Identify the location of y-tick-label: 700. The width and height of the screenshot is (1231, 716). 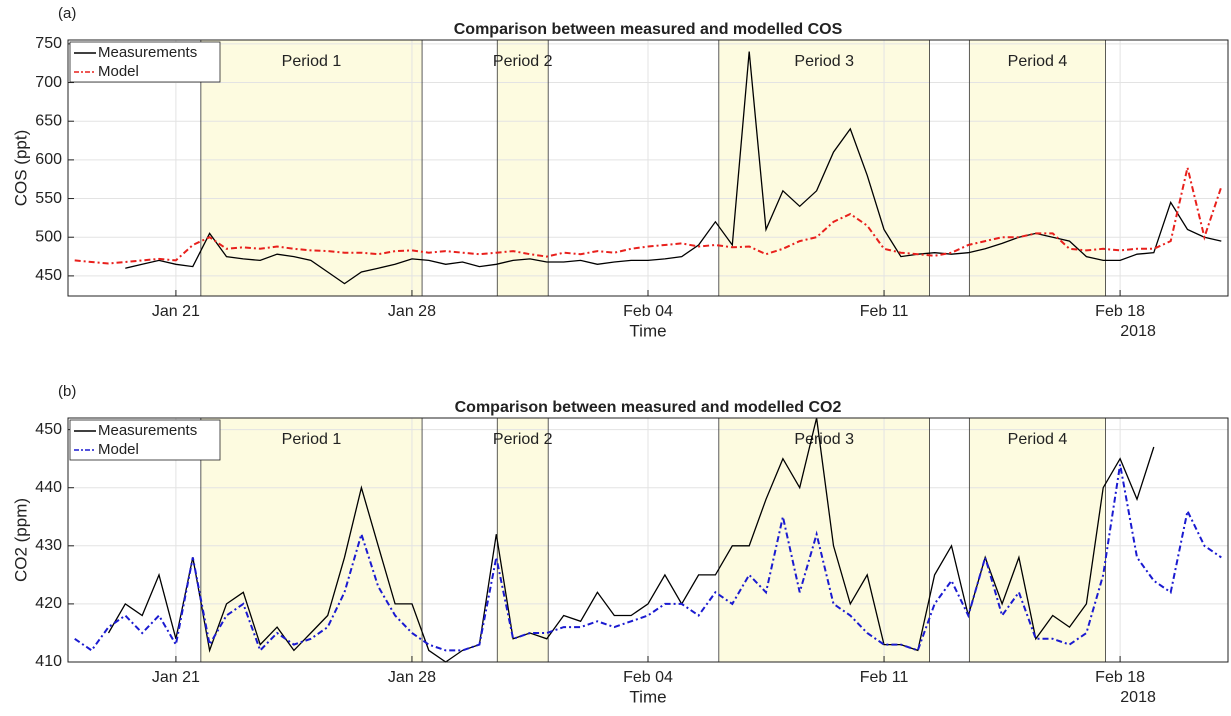
(48, 82).